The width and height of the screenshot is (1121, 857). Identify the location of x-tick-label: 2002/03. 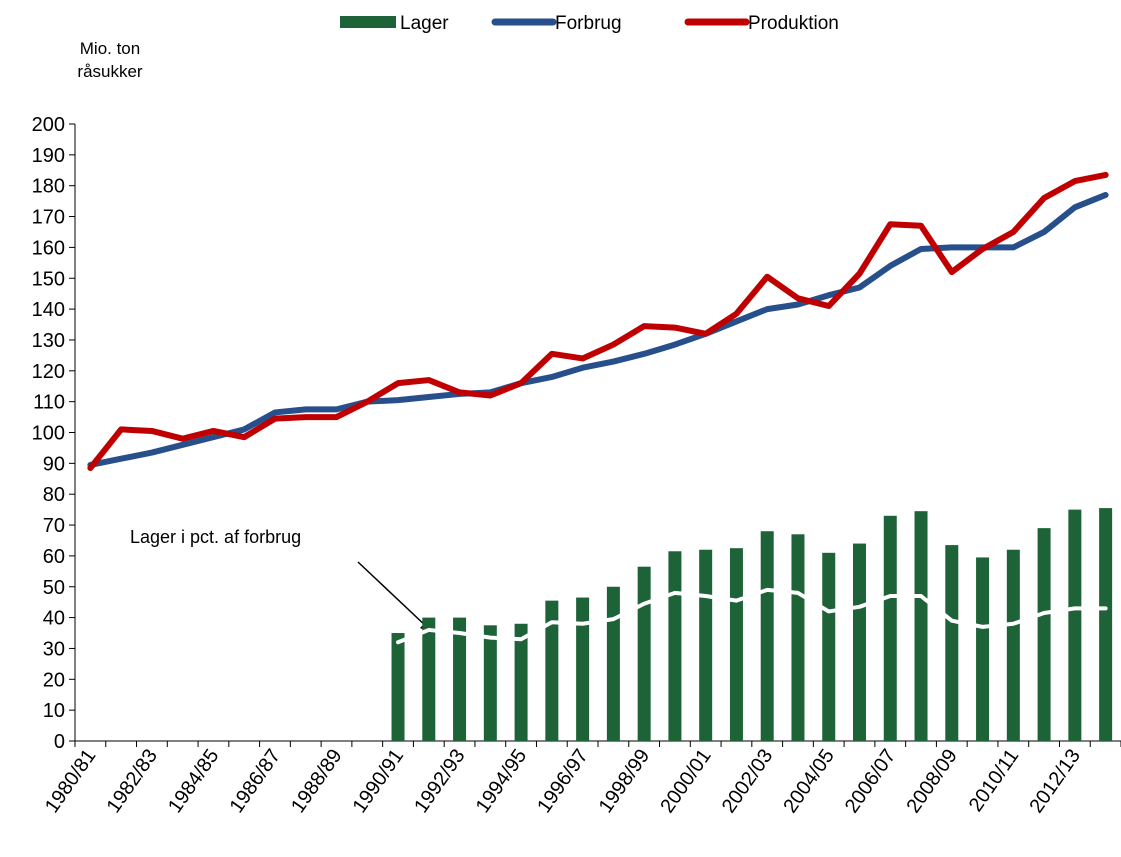
(747, 781).